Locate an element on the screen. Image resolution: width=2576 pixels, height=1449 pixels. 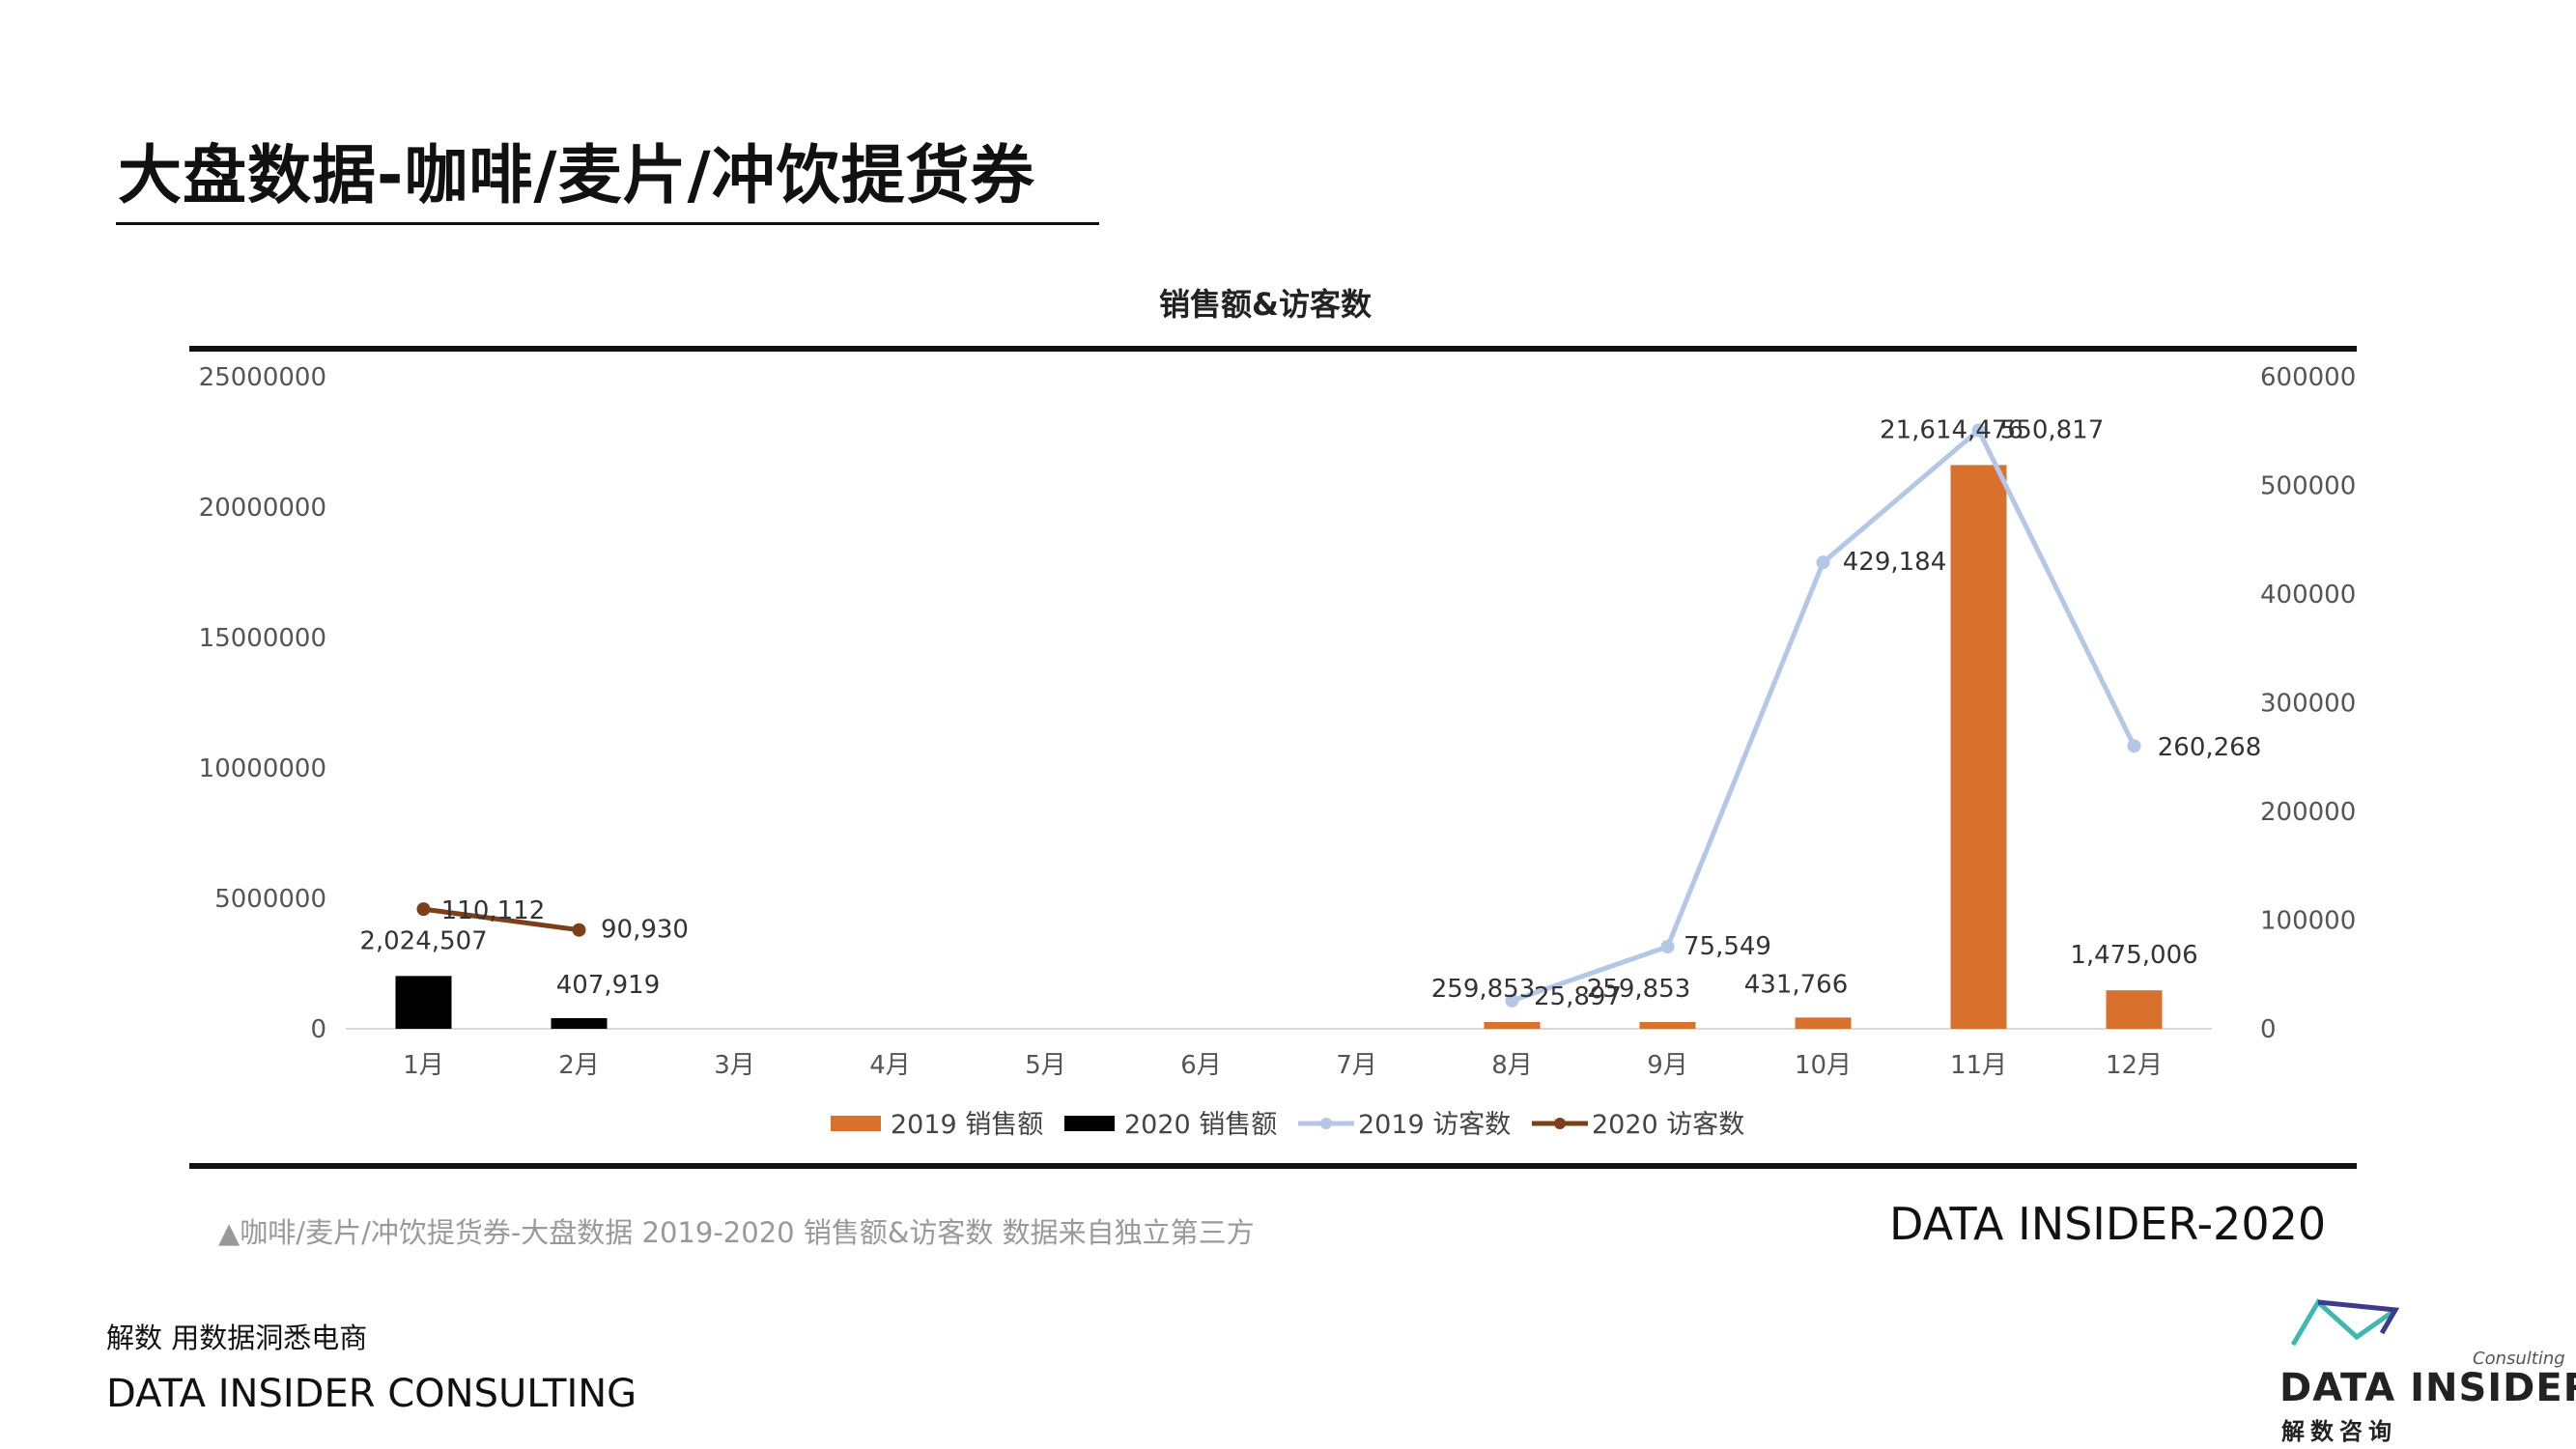
left-axis-tick-3: 15000000 is located at coordinates (262, 638).